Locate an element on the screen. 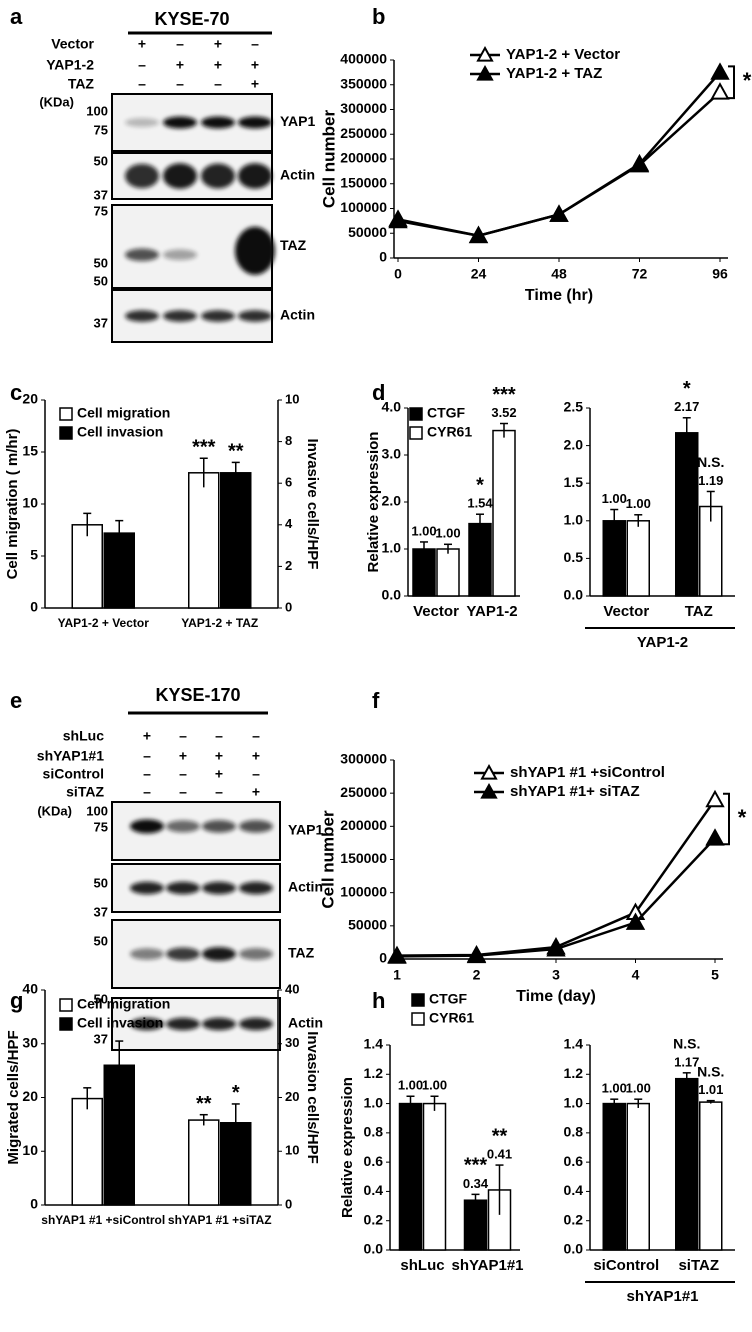 The width and height of the screenshot is (752, 1332). mw-marker: 75 is located at coordinates (101, 210).